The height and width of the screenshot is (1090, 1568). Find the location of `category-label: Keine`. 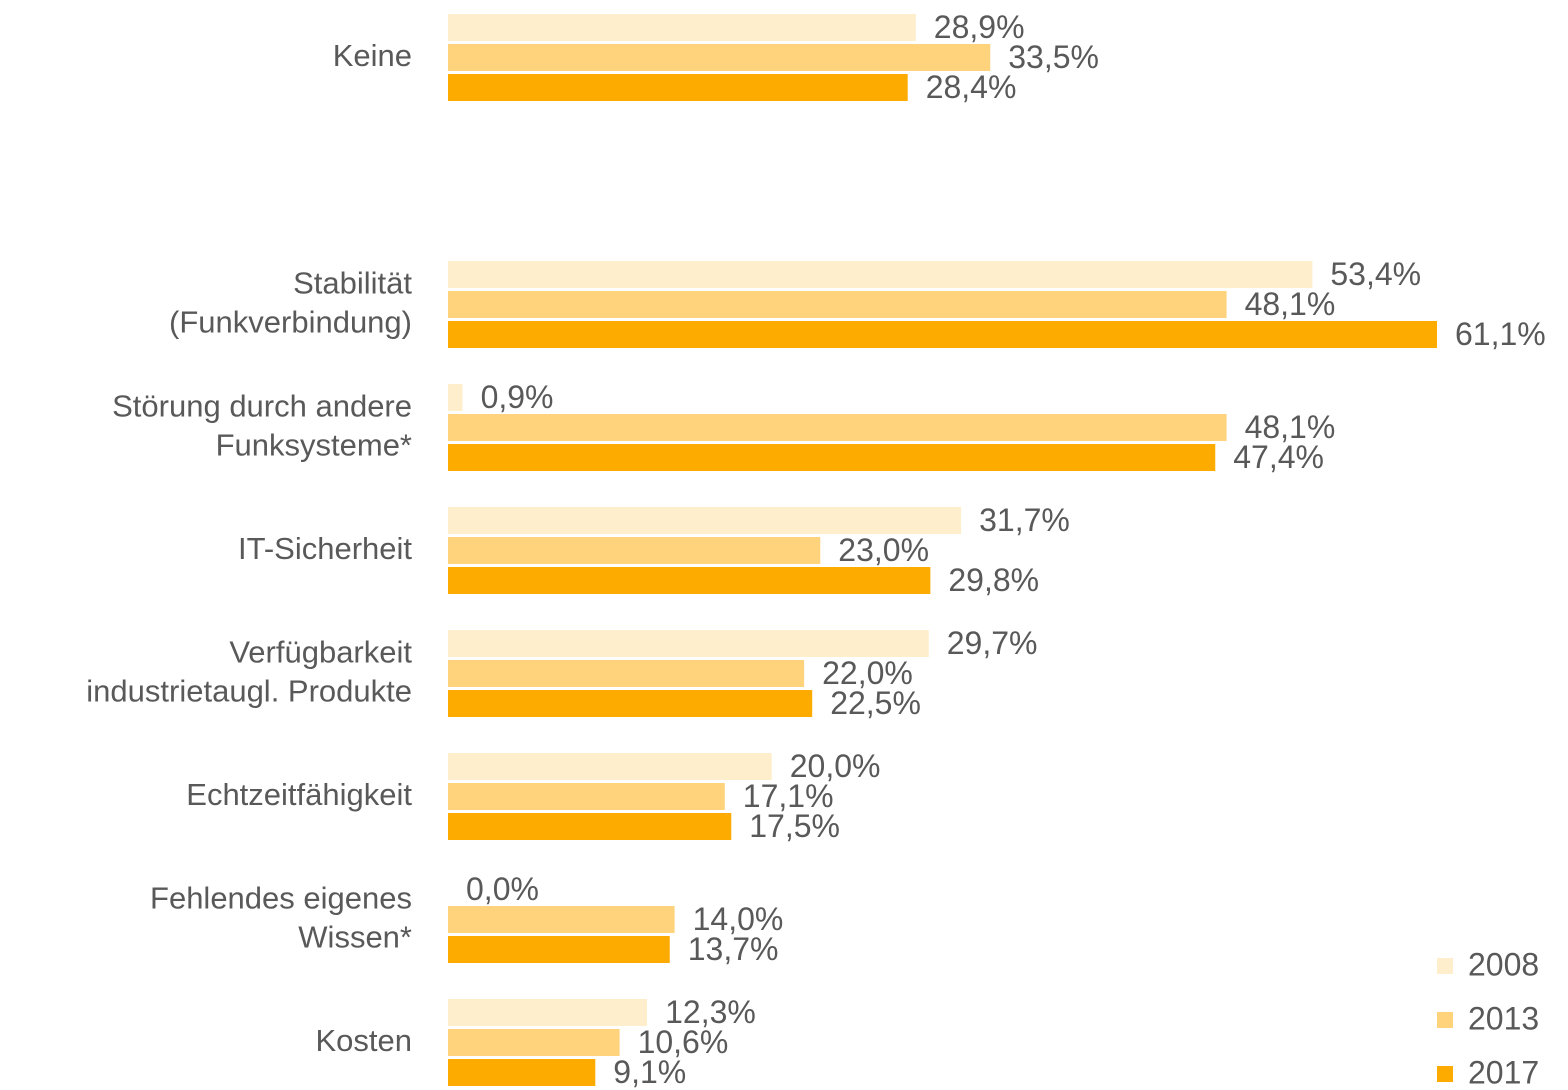

category-label: Keine is located at coordinates (372, 55).